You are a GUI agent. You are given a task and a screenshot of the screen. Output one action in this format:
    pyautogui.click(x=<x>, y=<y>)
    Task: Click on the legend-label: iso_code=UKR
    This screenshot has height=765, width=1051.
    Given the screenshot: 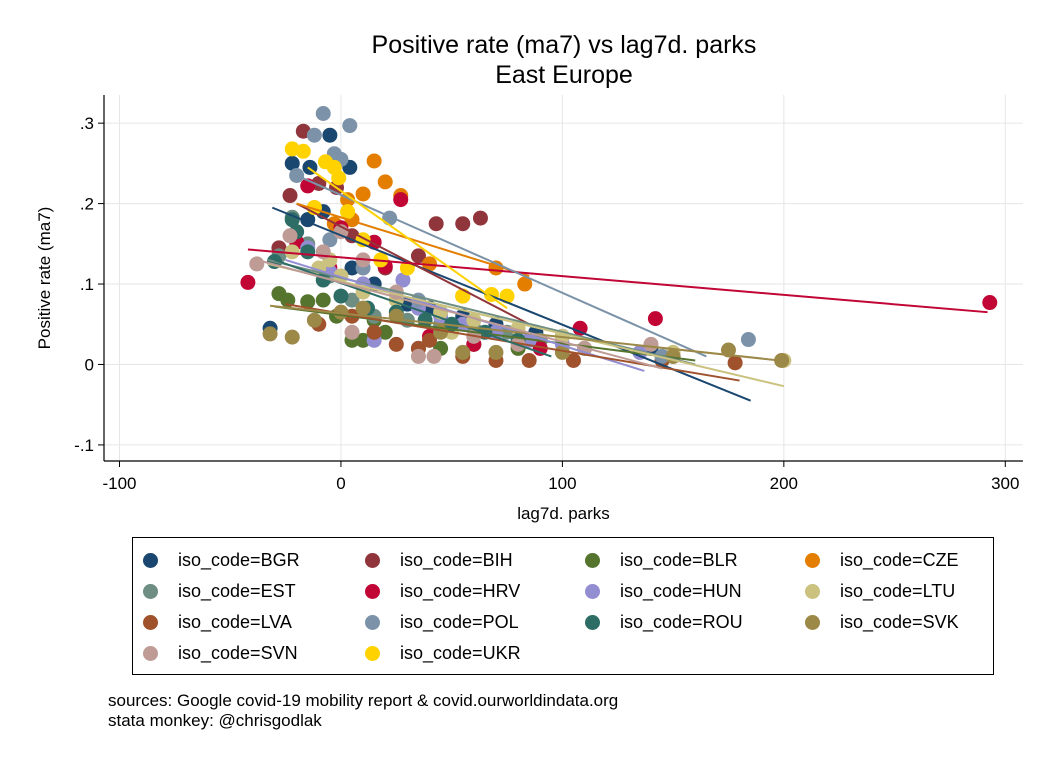 What is the action you would take?
    pyautogui.click(x=460, y=652)
    